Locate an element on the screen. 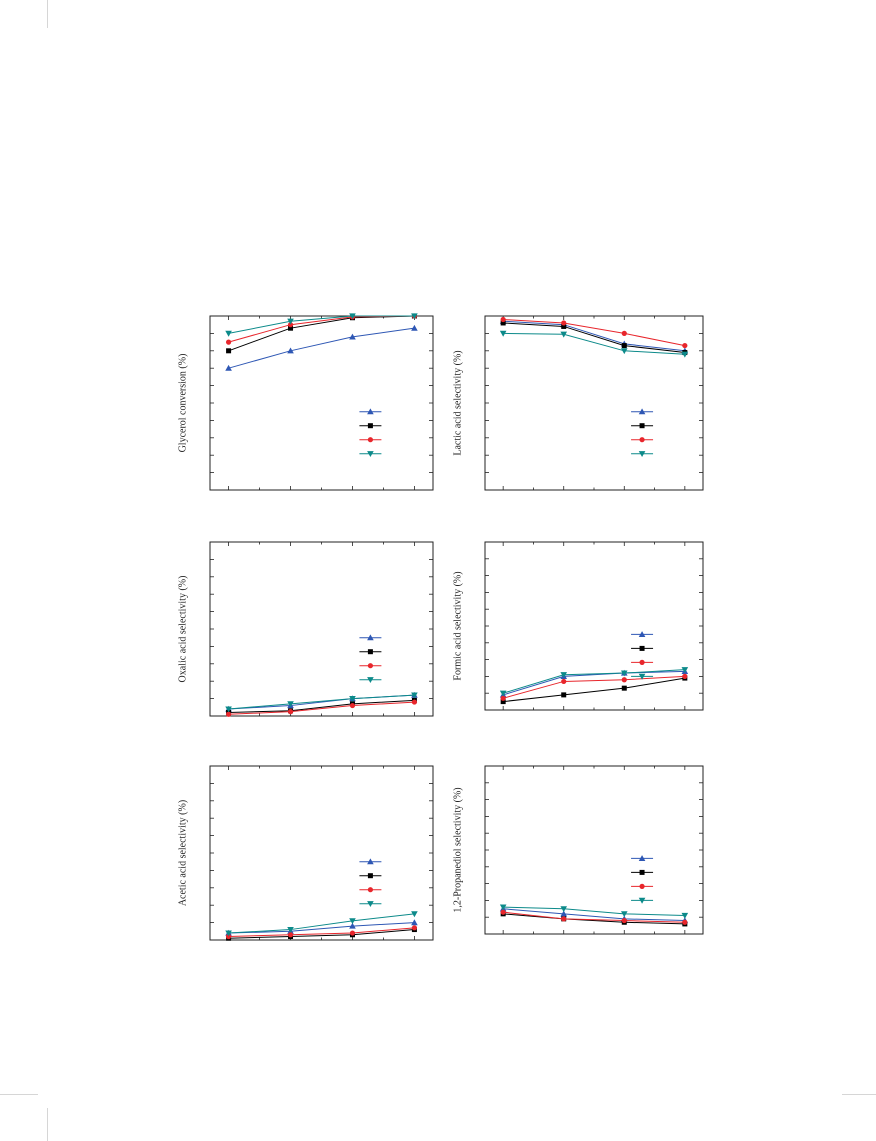 This screenshot has width=876, height=1141. chart-acetic is located at coordinates (321, 853).